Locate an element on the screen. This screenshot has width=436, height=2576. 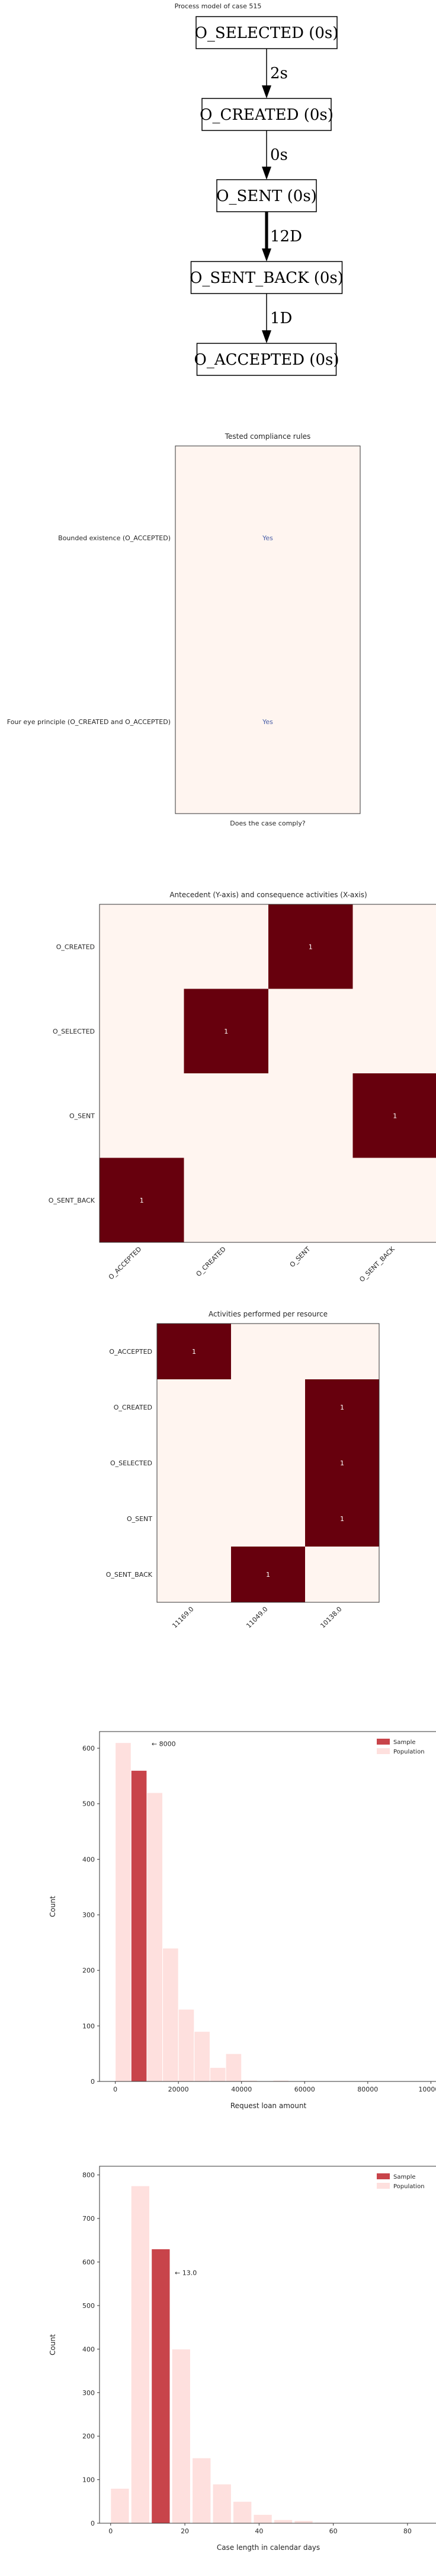
plot-frame is located at coordinates (268, 2344).